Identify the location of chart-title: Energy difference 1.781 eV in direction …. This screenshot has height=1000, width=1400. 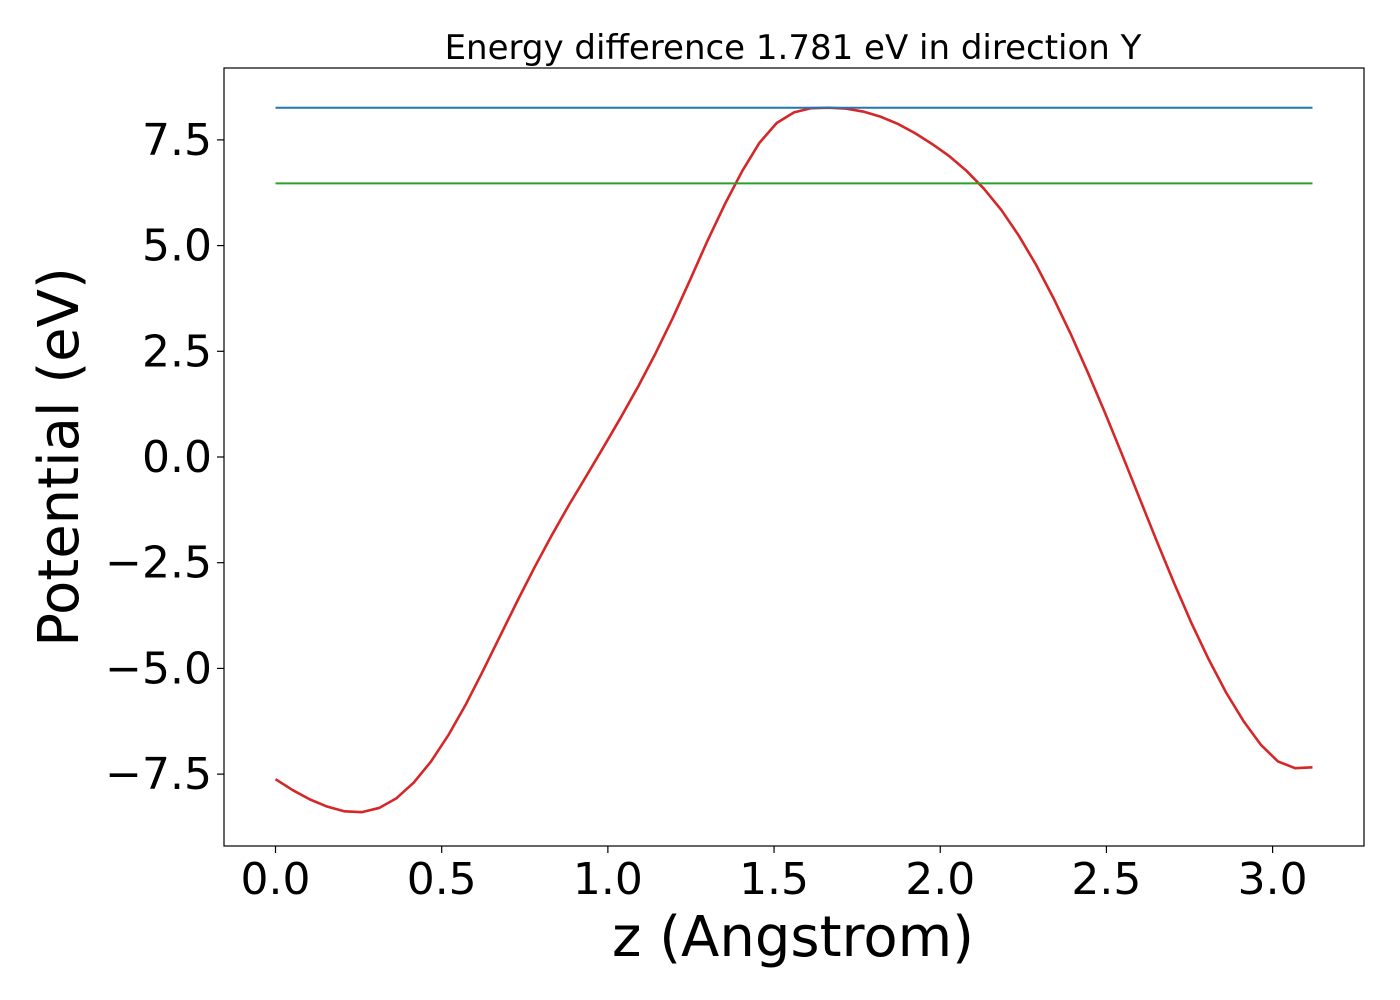
(793, 48).